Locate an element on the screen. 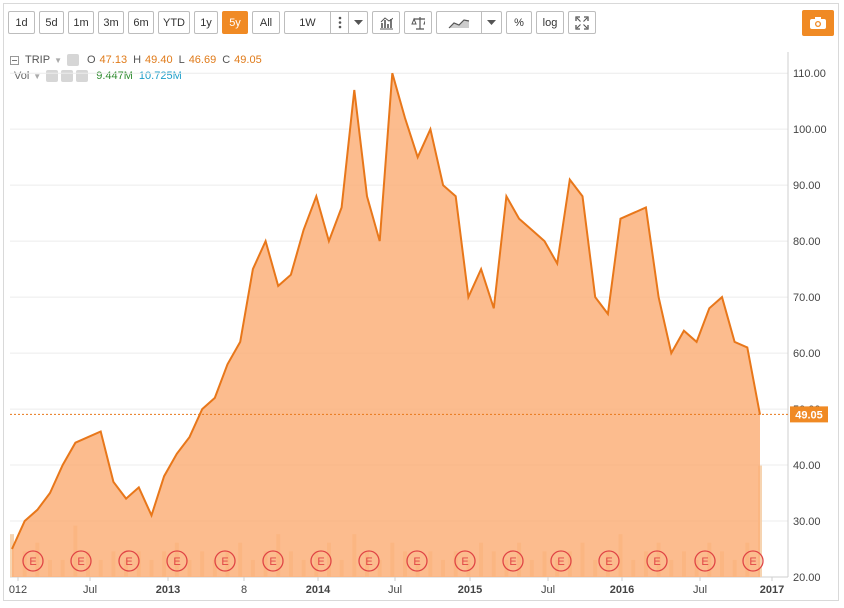 This screenshot has height=608, width=844. last-price-badge is located at coordinates (809, 414).